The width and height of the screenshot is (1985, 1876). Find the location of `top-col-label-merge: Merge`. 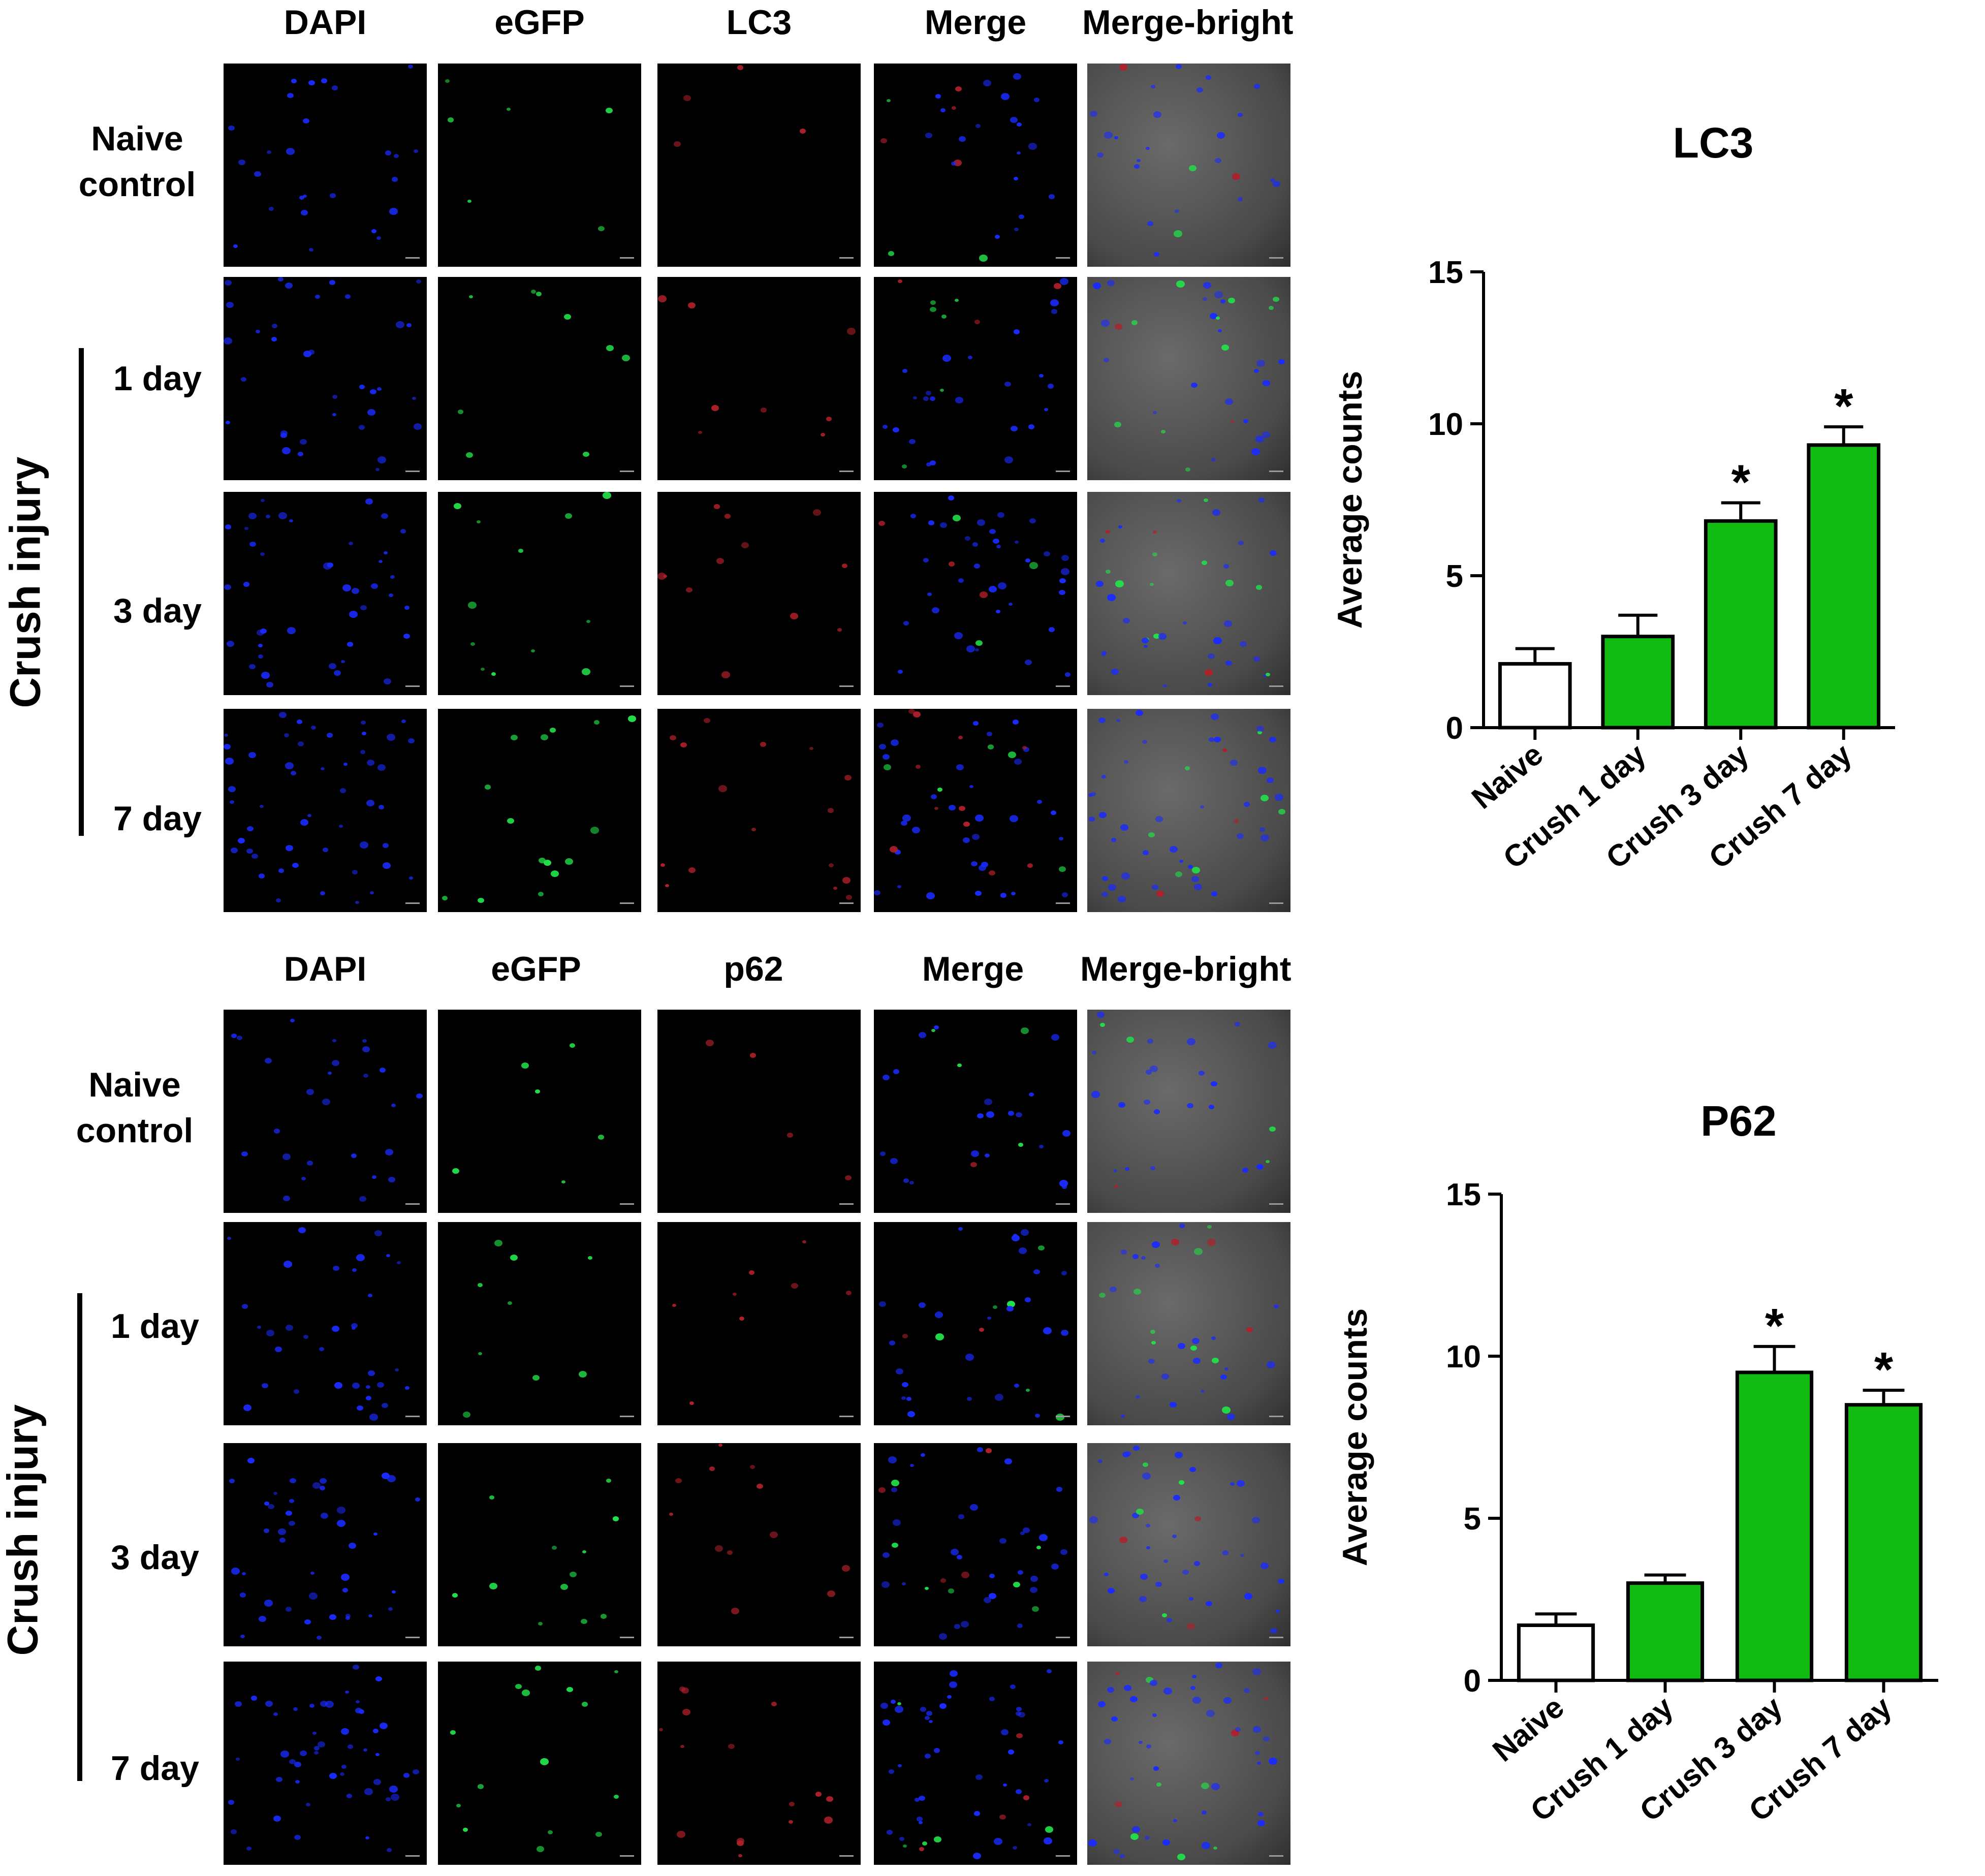

top-col-label-merge: Merge is located at coordinates (975, 22).